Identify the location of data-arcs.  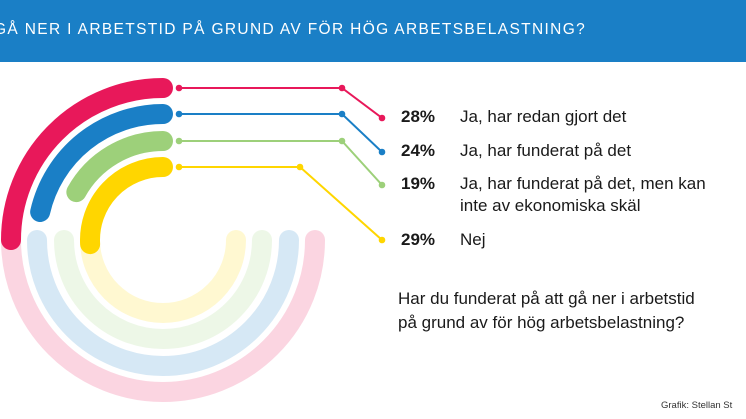
(87, 166).